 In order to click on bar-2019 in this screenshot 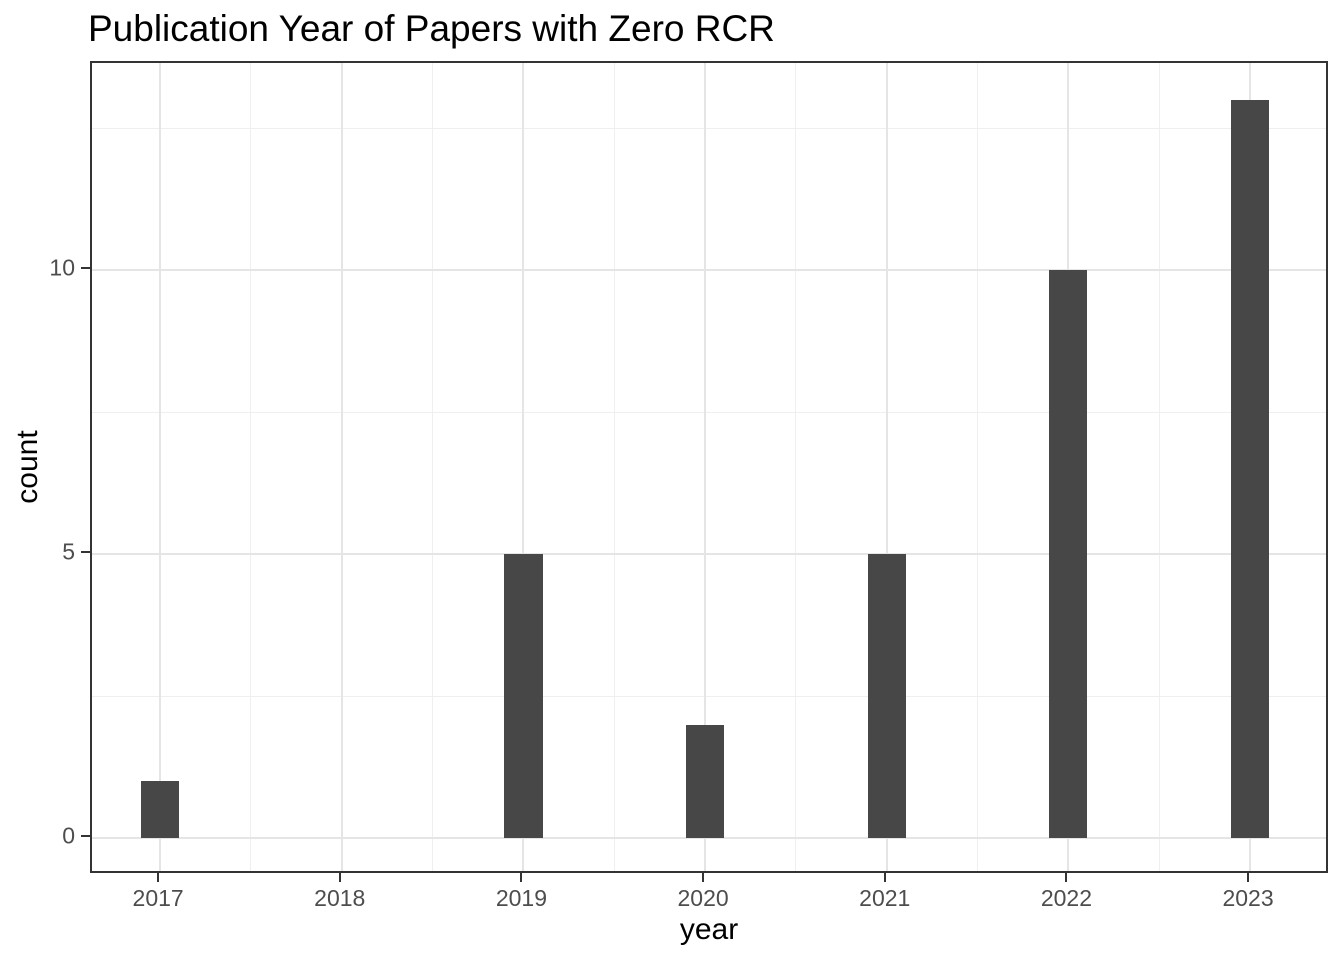, I will do `click(523, 696)`.